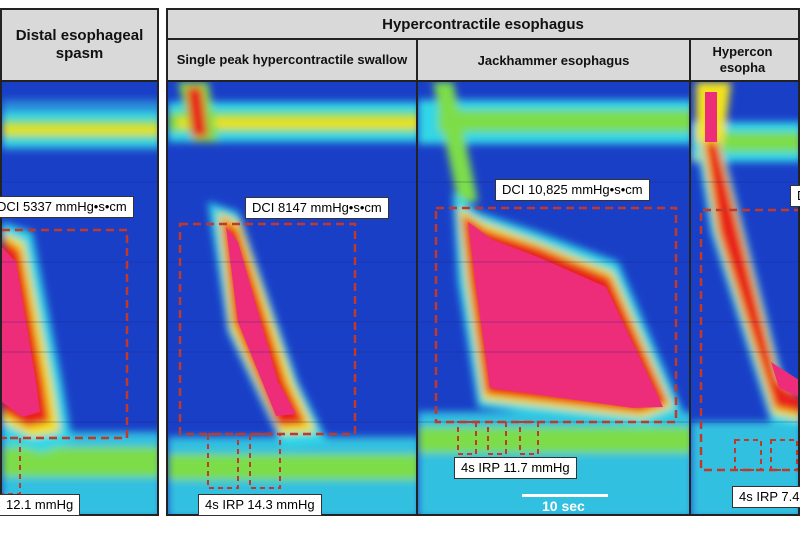  Describe the element at coordinates (400, 524) in the screenshot. I see `bottom-margin` at that location.